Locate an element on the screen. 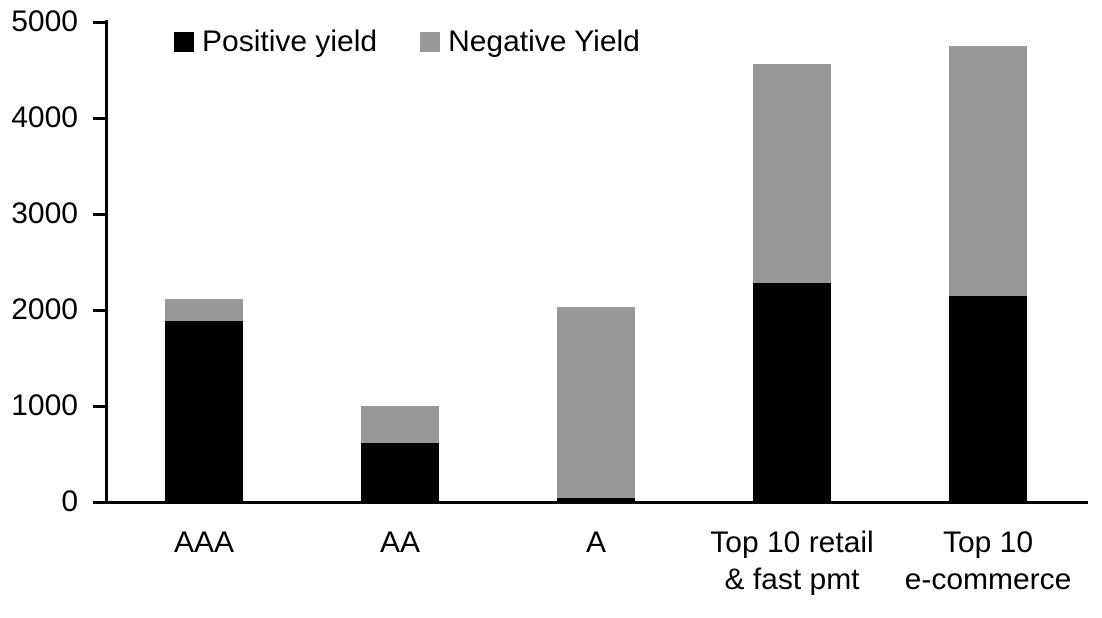 The width and height of the screenshot is (1102, 618). x-label-aaa: AAA is located at coordinates (204, 542).